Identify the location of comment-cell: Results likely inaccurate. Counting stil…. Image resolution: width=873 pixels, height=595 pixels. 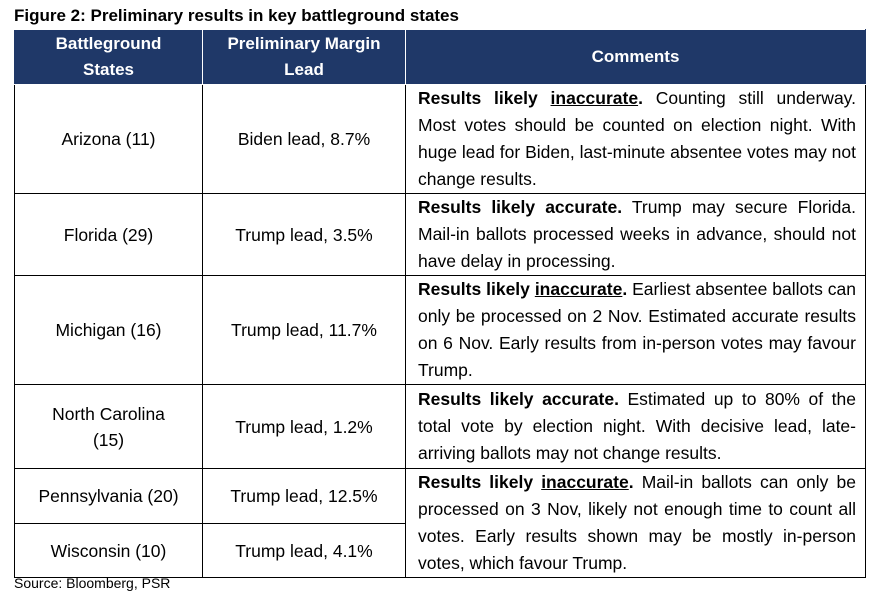
(635, 139).